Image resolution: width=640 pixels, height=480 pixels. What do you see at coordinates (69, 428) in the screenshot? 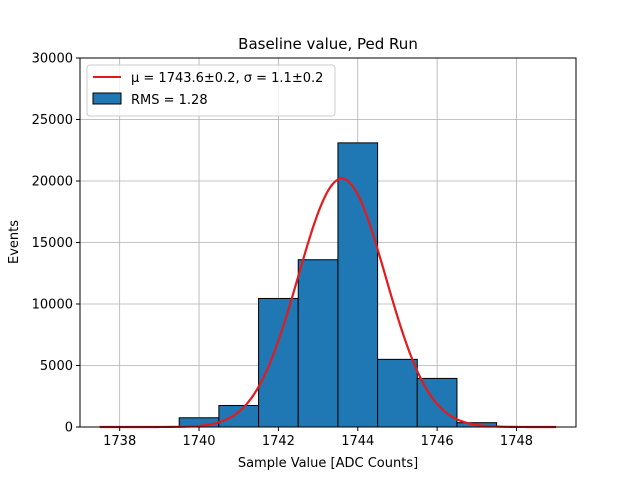
I see `y-tick-label: 0` at bounding box center [69, 428].